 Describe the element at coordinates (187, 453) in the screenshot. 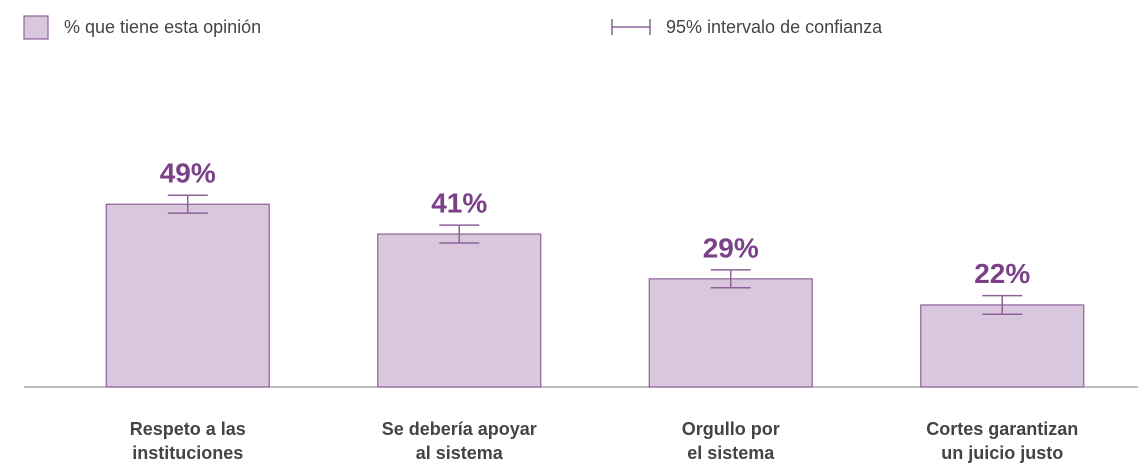

I see `x-tick-label: instituciones` at that location.